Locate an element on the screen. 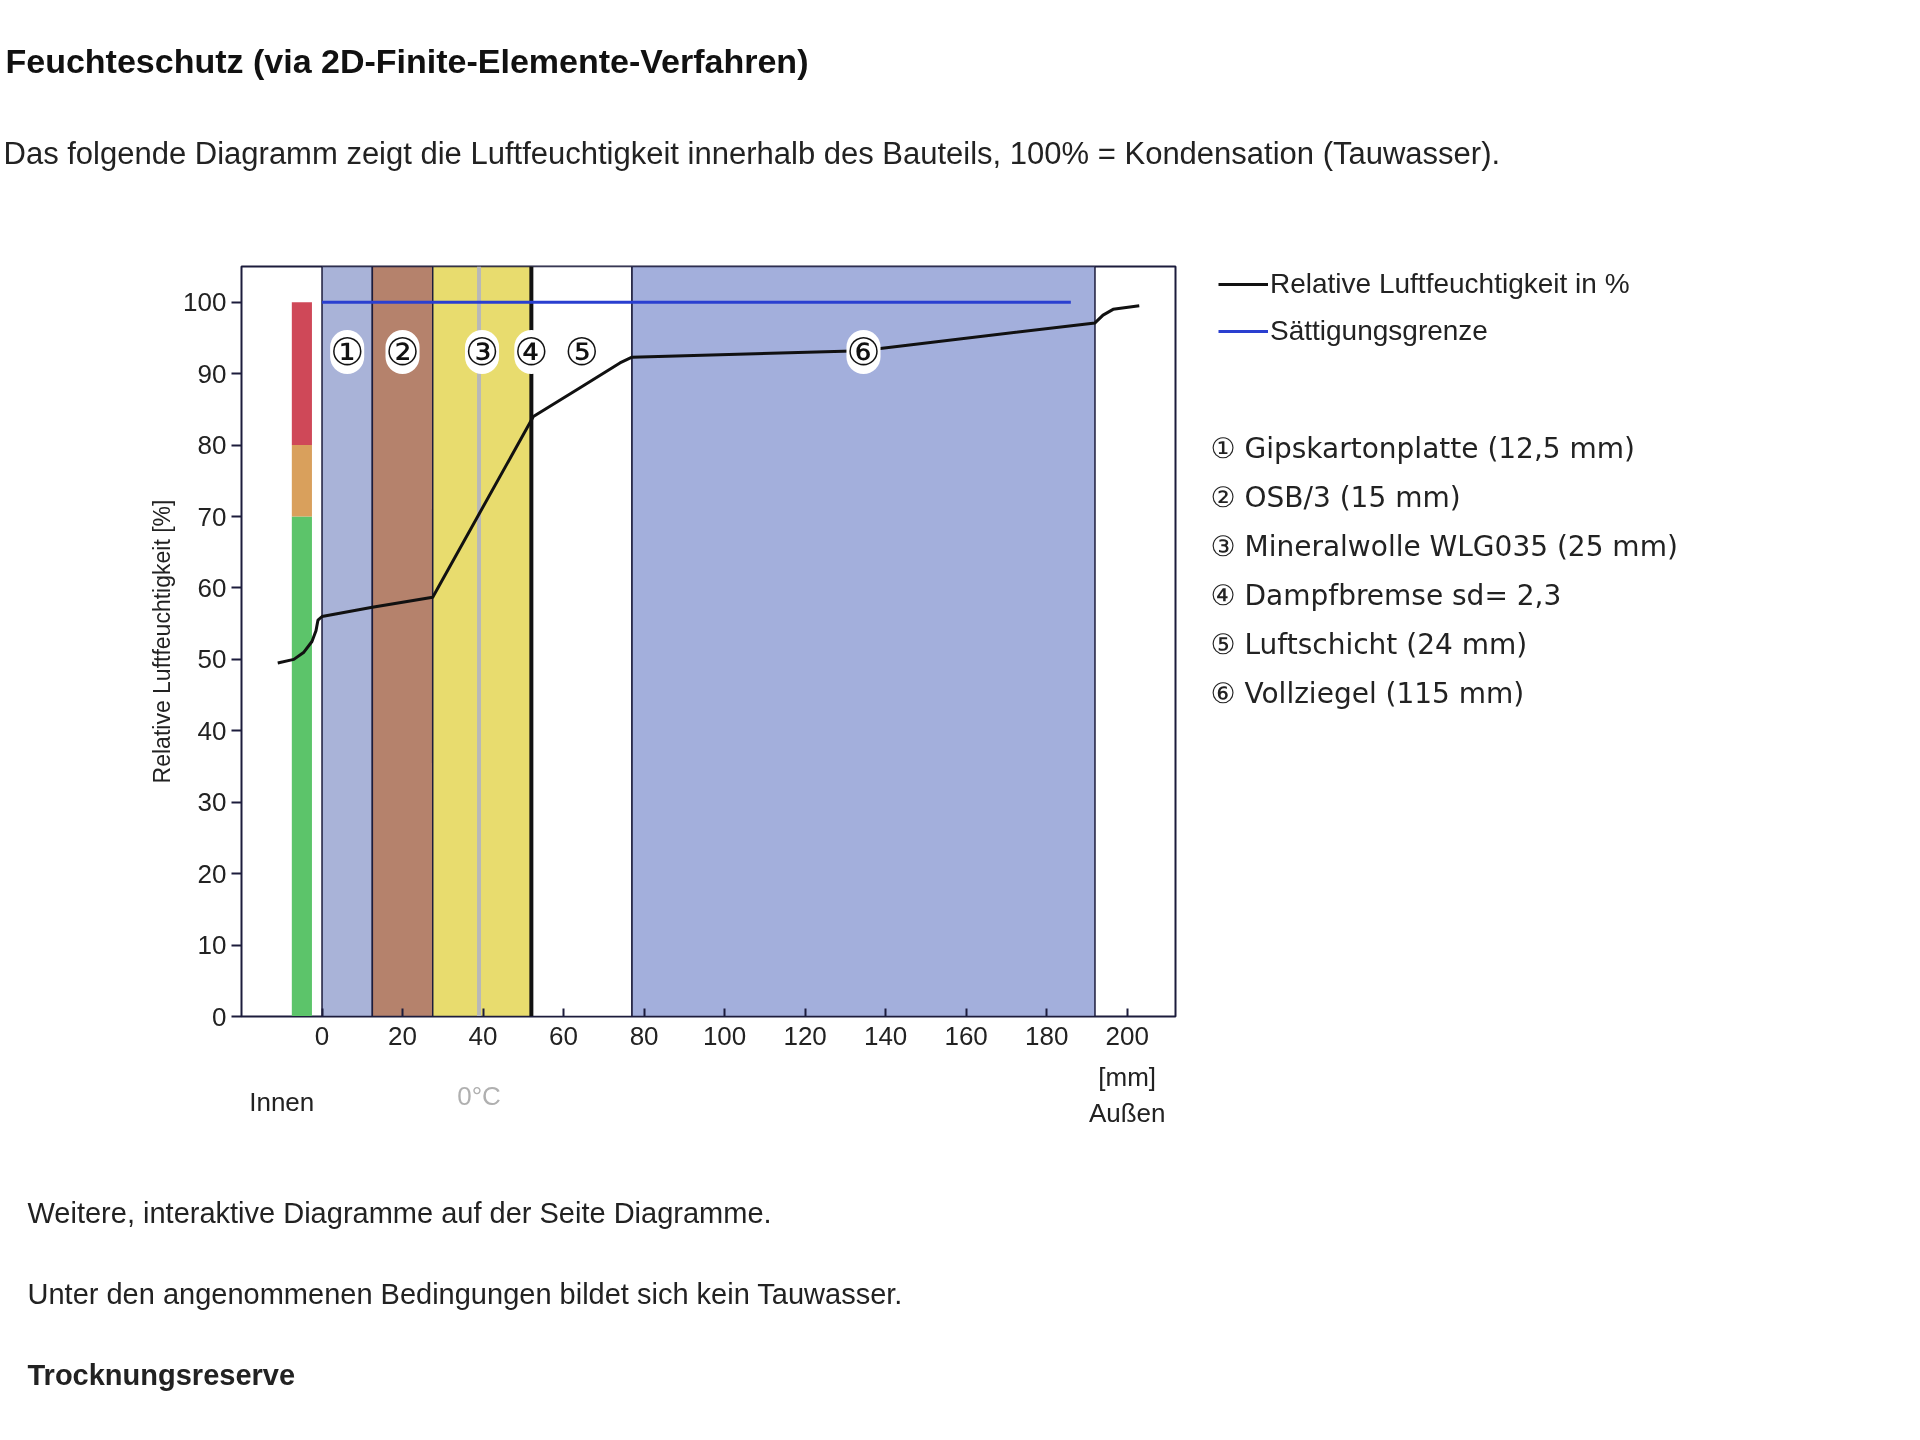 The image size is (1920, 1440). x-tick-label: 160 is located at coordinates (966, 1035).